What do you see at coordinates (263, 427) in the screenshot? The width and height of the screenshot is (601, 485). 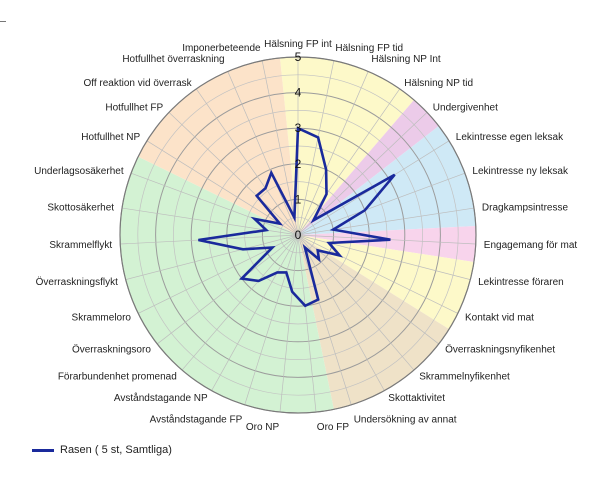 I see `category-label: Oro NP` at bounding box center [263, 427].